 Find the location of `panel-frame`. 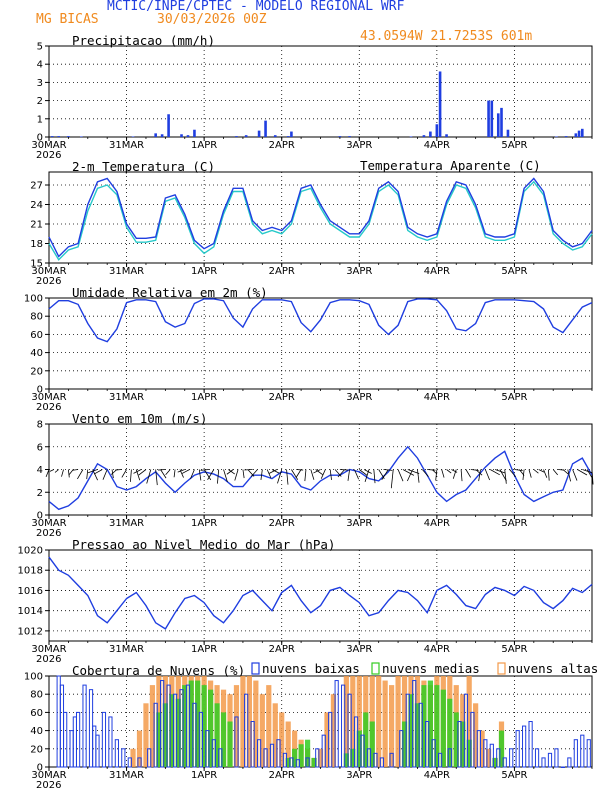

panel-frame is located at coordinates (320, 343).